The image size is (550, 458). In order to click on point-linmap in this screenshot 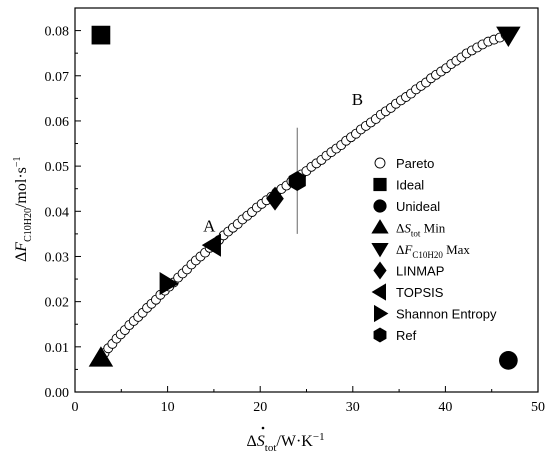, I will do `click(275, 198)`.